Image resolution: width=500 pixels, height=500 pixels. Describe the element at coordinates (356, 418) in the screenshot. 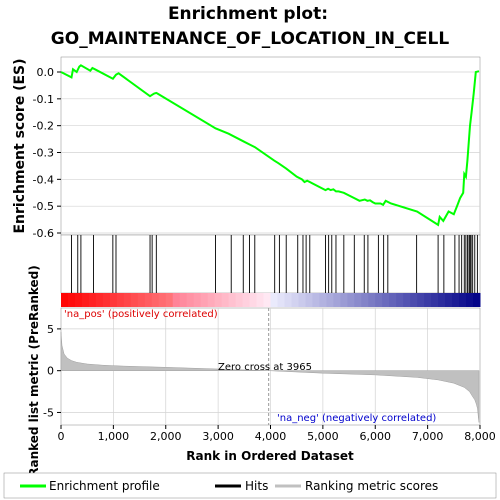

I see `neg-correlated-label: 'na_neg' (negatively correlated)` at that location.